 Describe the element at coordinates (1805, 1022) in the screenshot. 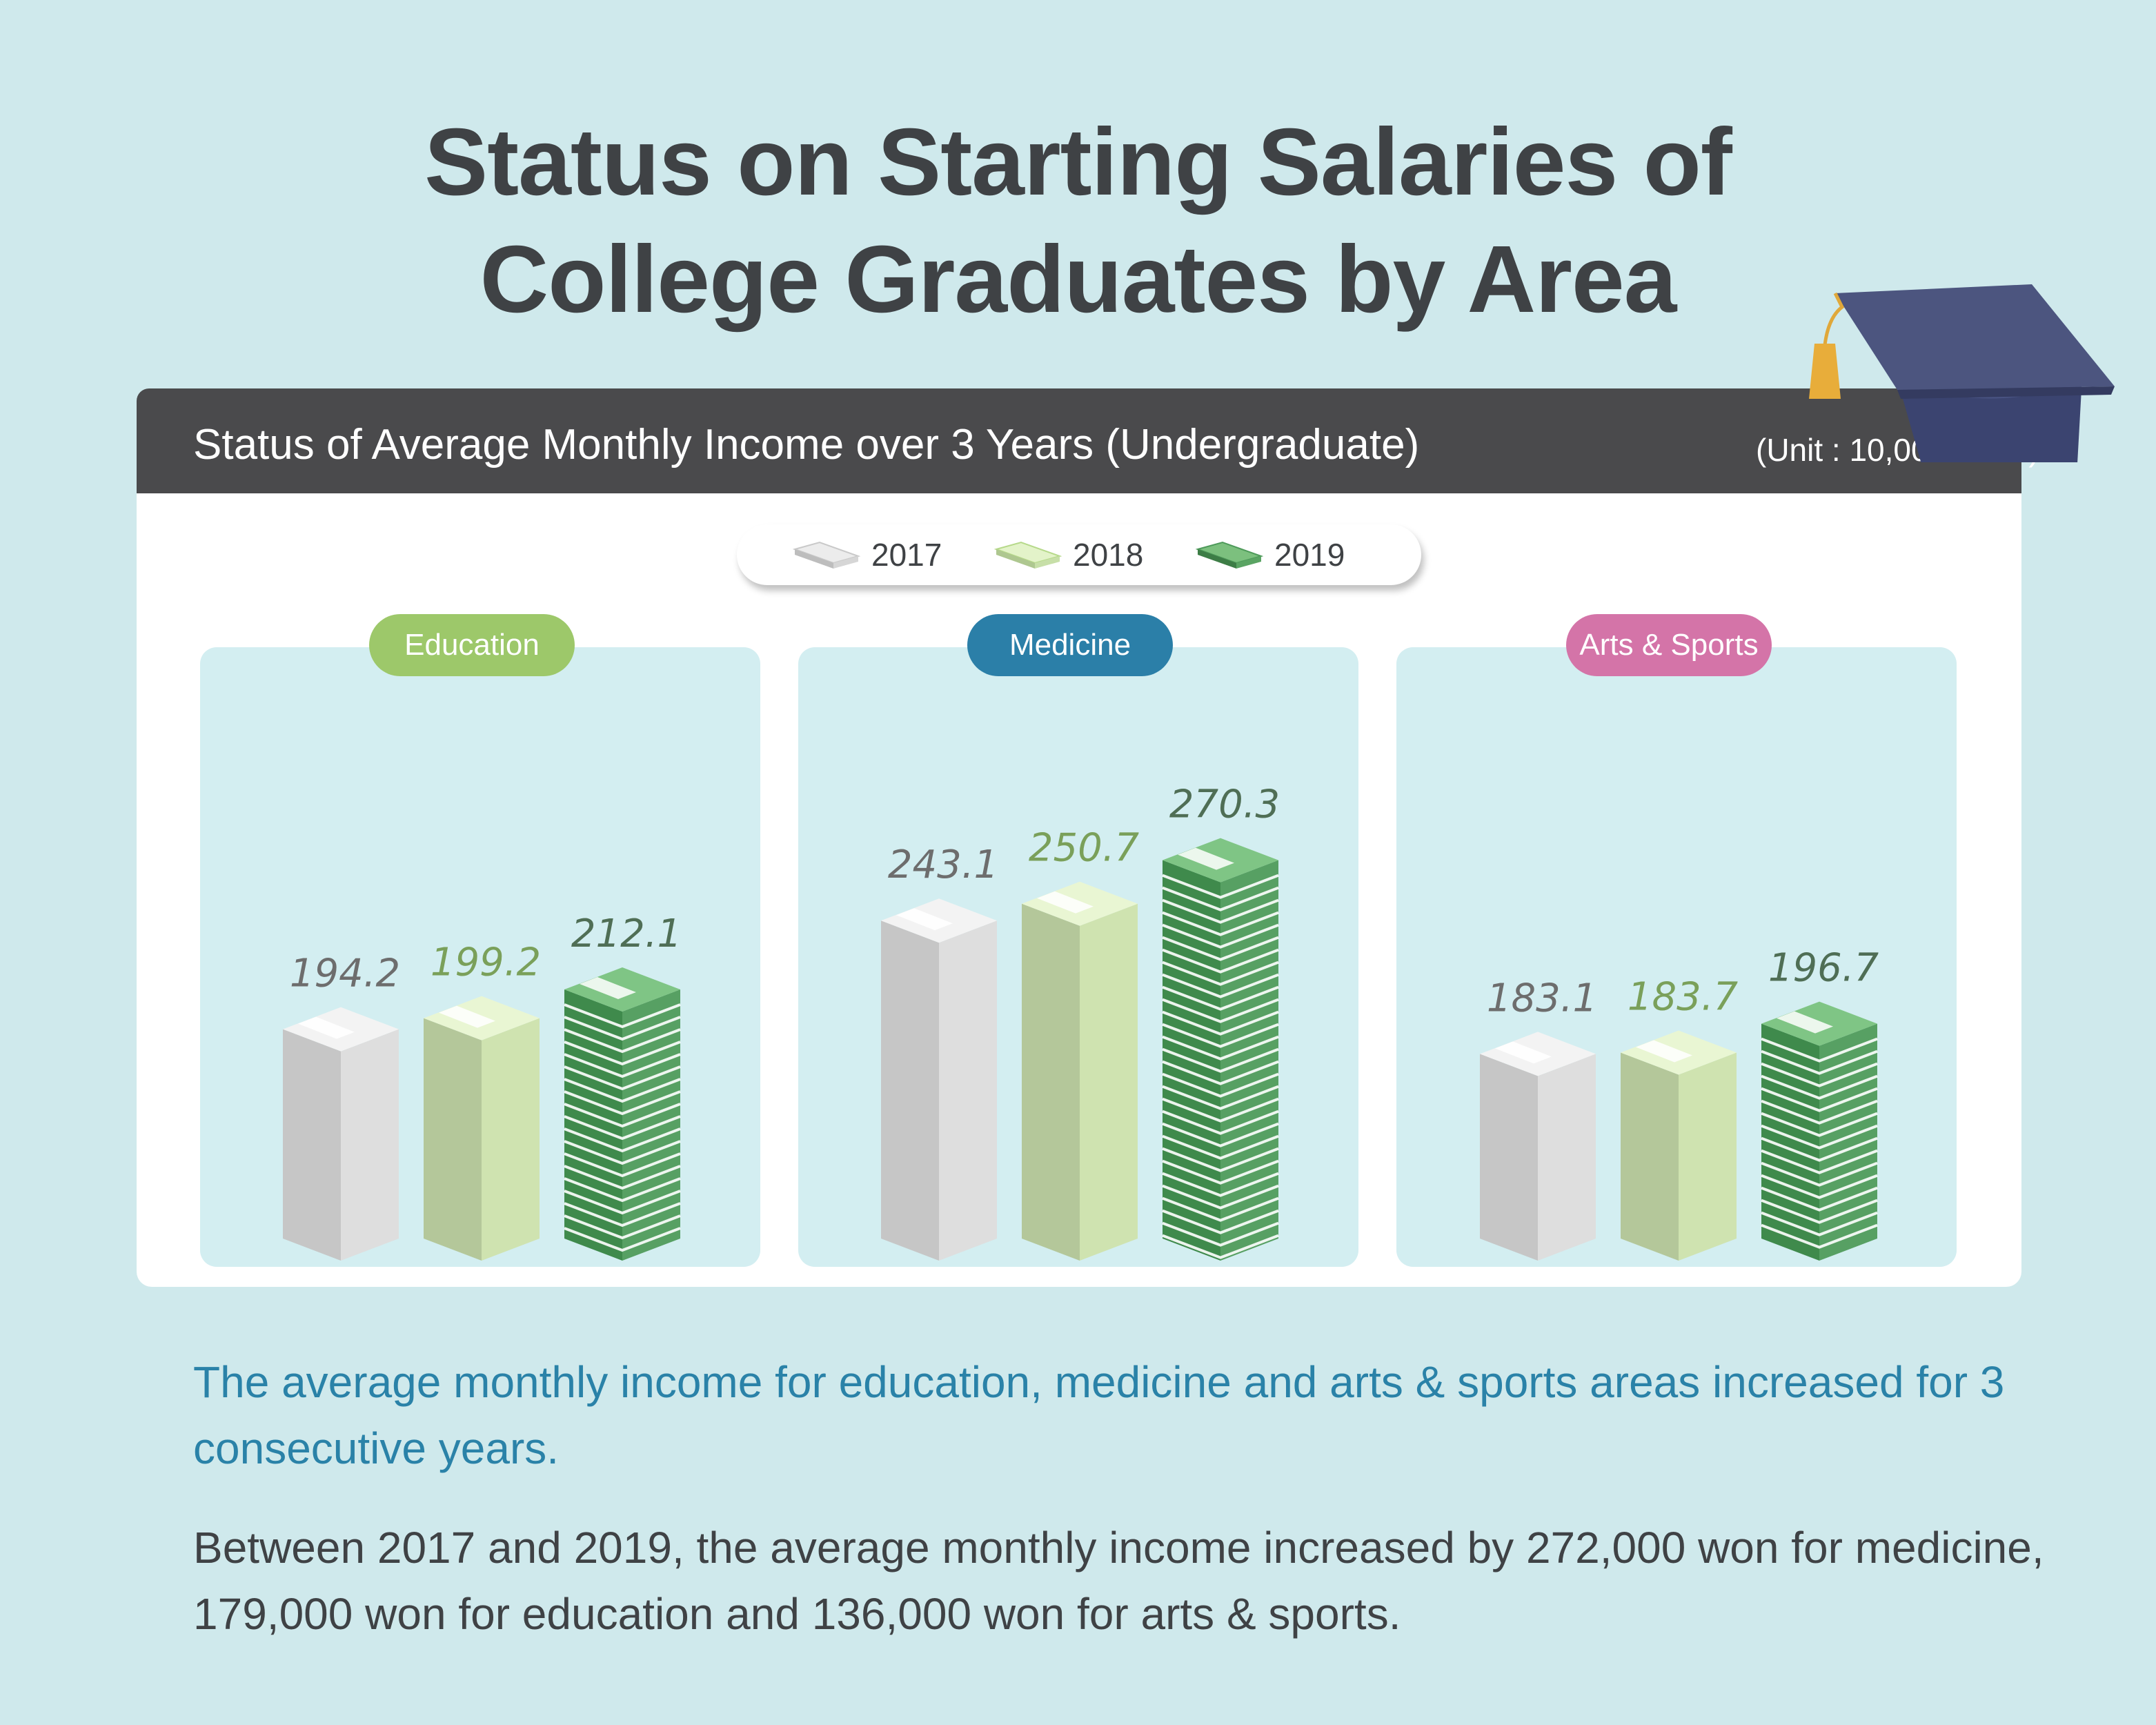

I see `bar-band-arts-sports-2019` at that location.